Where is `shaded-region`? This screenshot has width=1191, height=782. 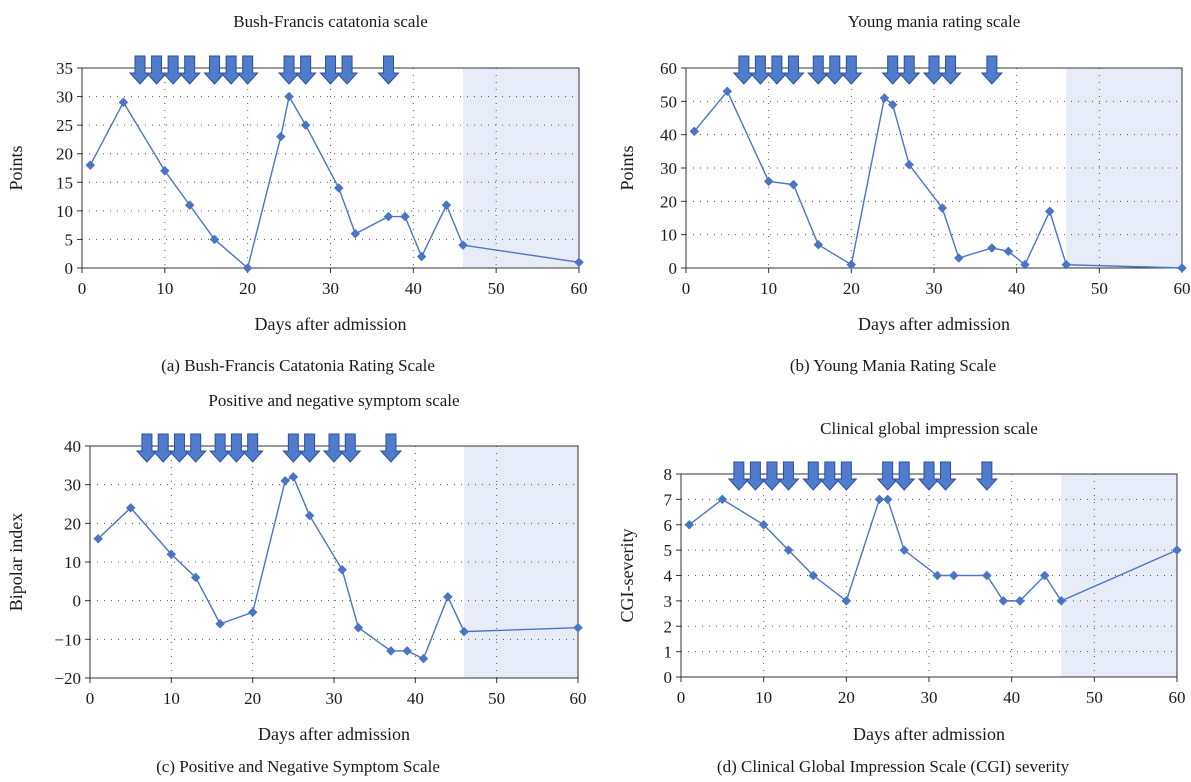
shaded-region is located at coordinates (521, 562).